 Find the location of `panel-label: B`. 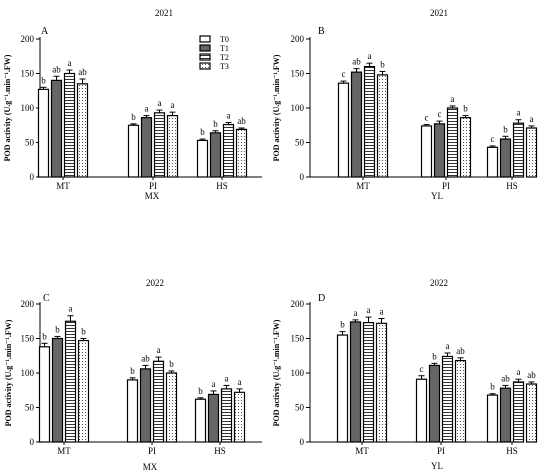

panel-label: B is located at coordinates (321, 31).